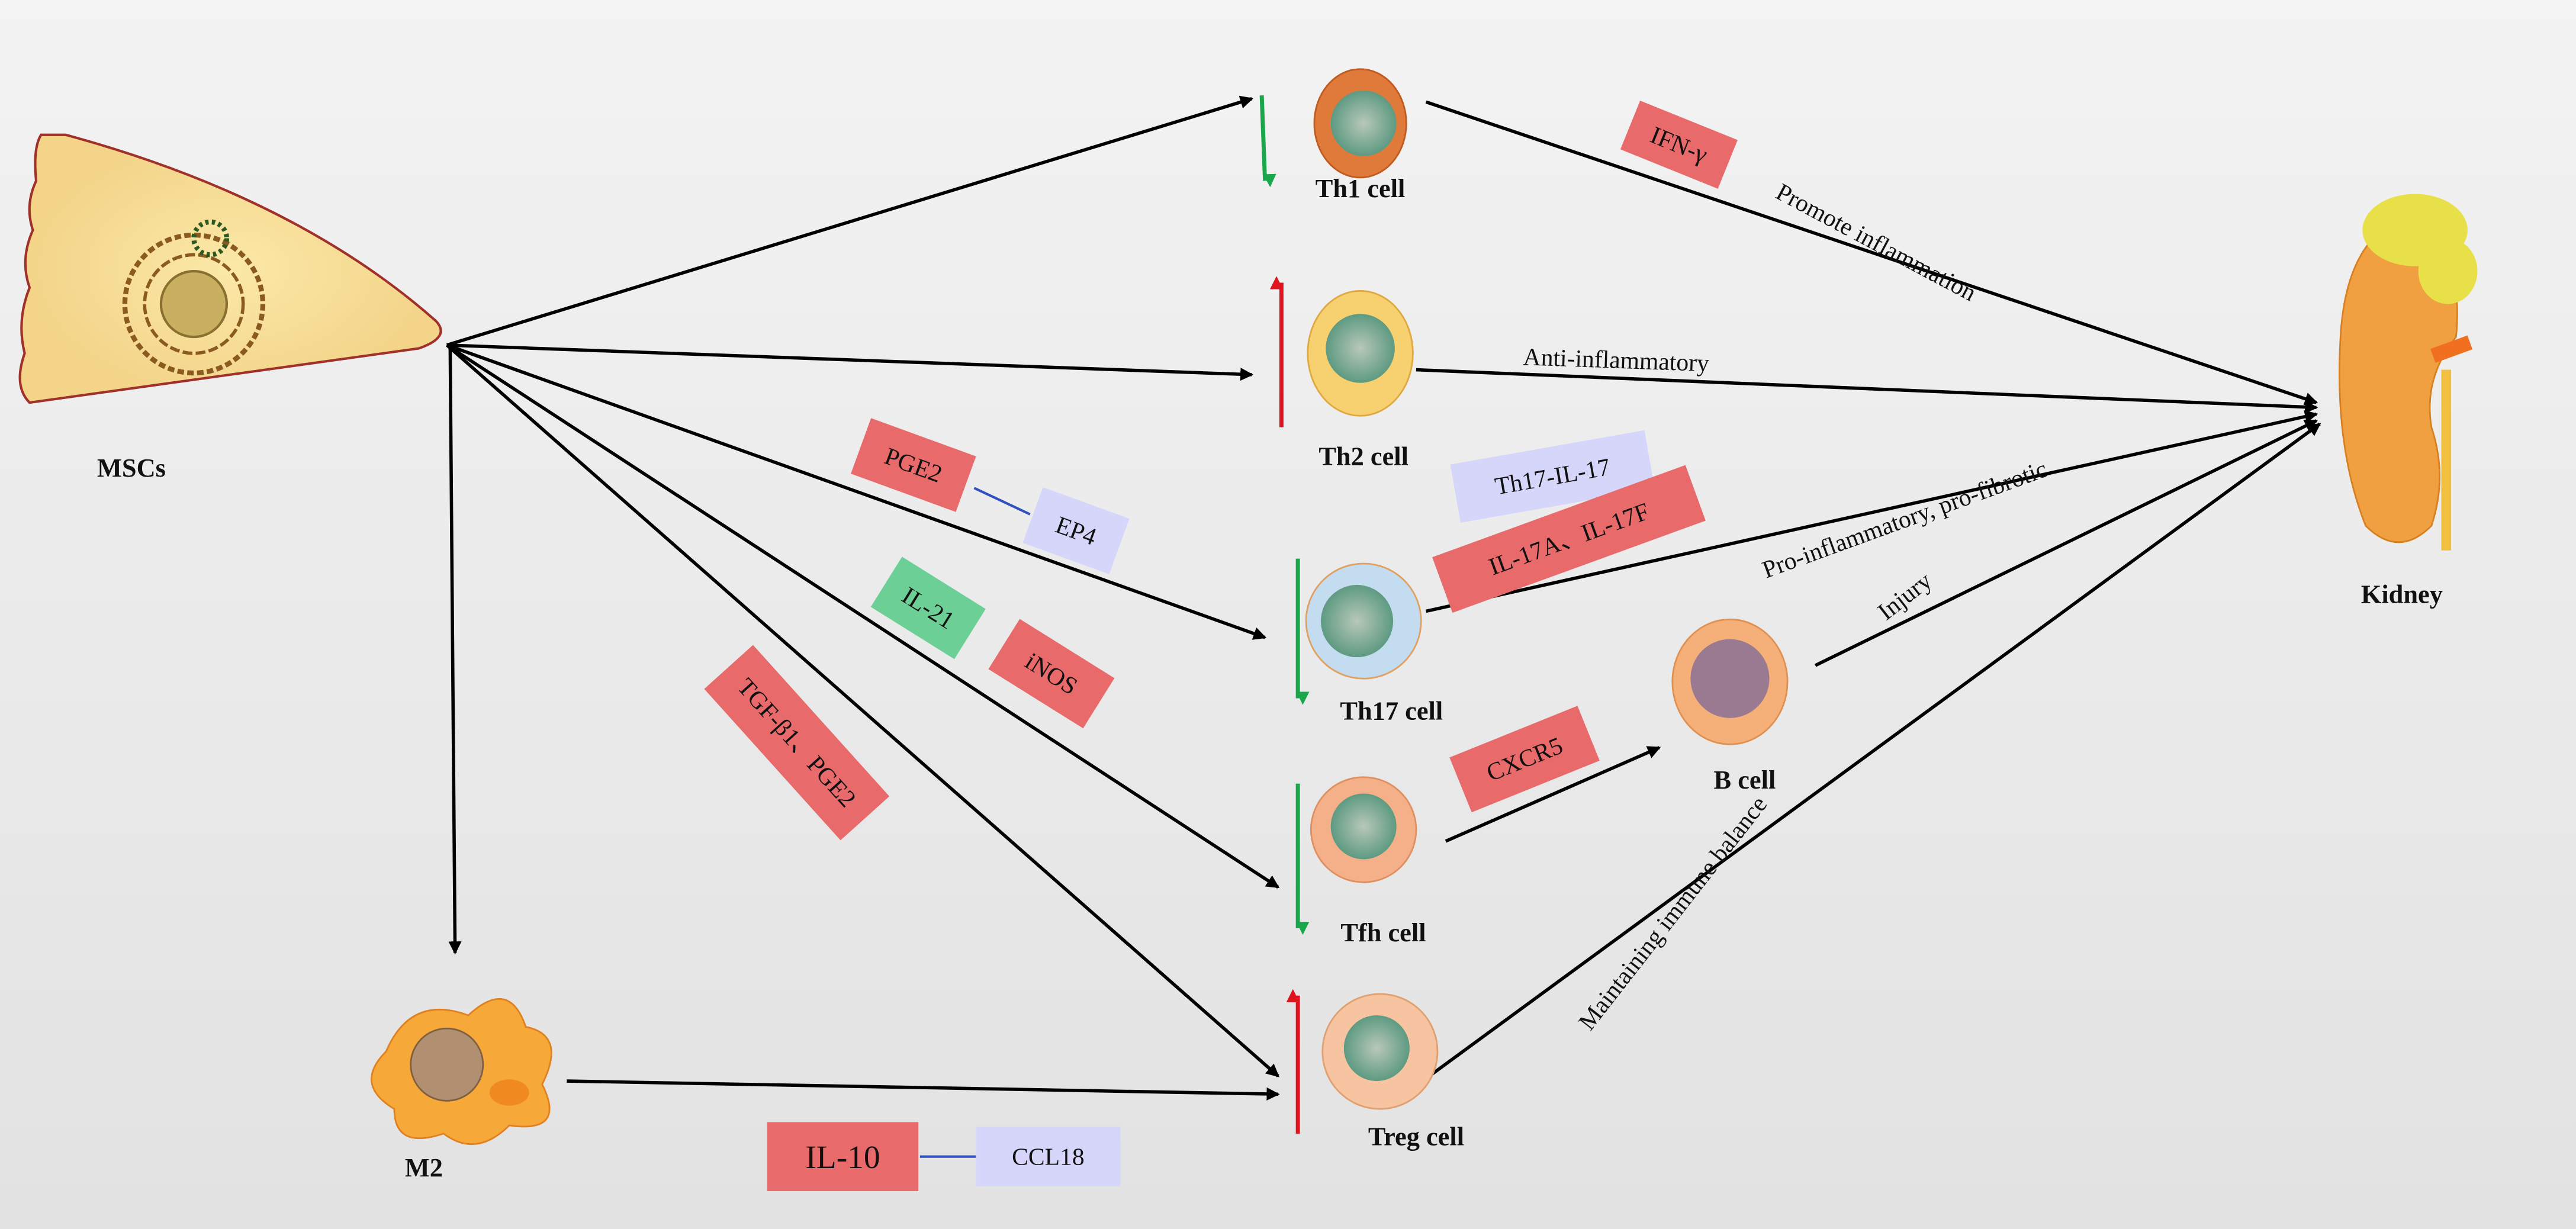  What do you see at coordinates (1867, 391) in the screenshot?
I see `arrow-th2-kidney` at bounding box center [1867, 391].